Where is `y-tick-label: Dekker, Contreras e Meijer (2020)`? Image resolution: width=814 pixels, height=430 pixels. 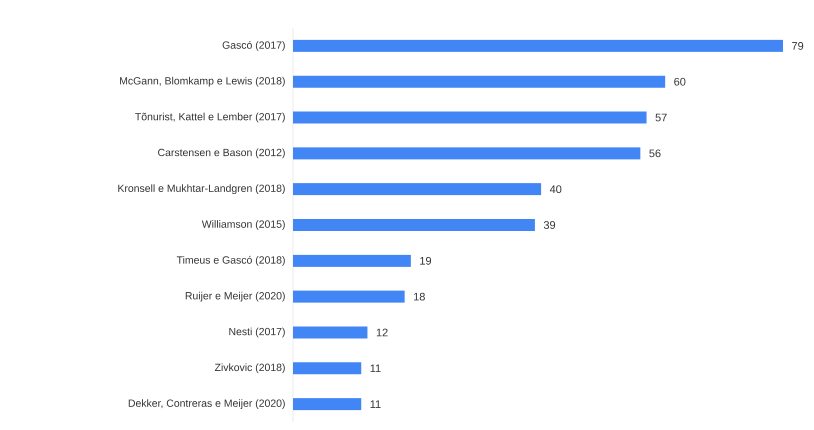
y-tick-label: Dekker, Contreras e Meijer (2020) is located at coordinates (206, 404).